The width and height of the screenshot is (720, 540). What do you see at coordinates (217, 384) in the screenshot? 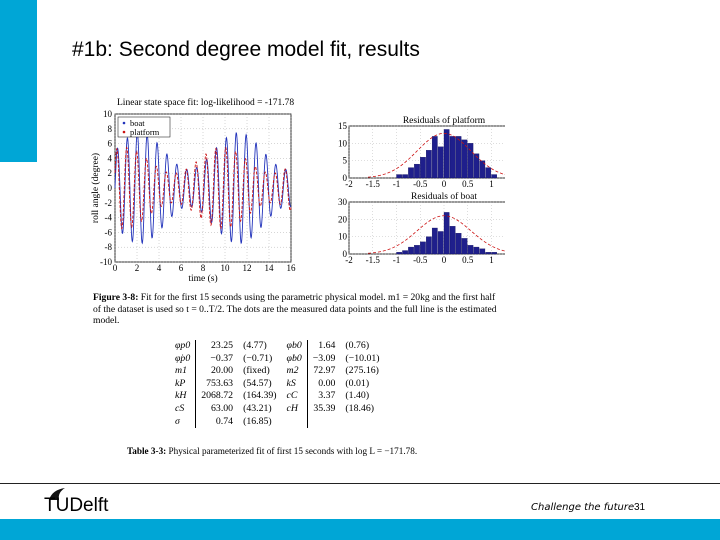
I see `parameter-cell: 753.63` at bounding box center [217, 384].